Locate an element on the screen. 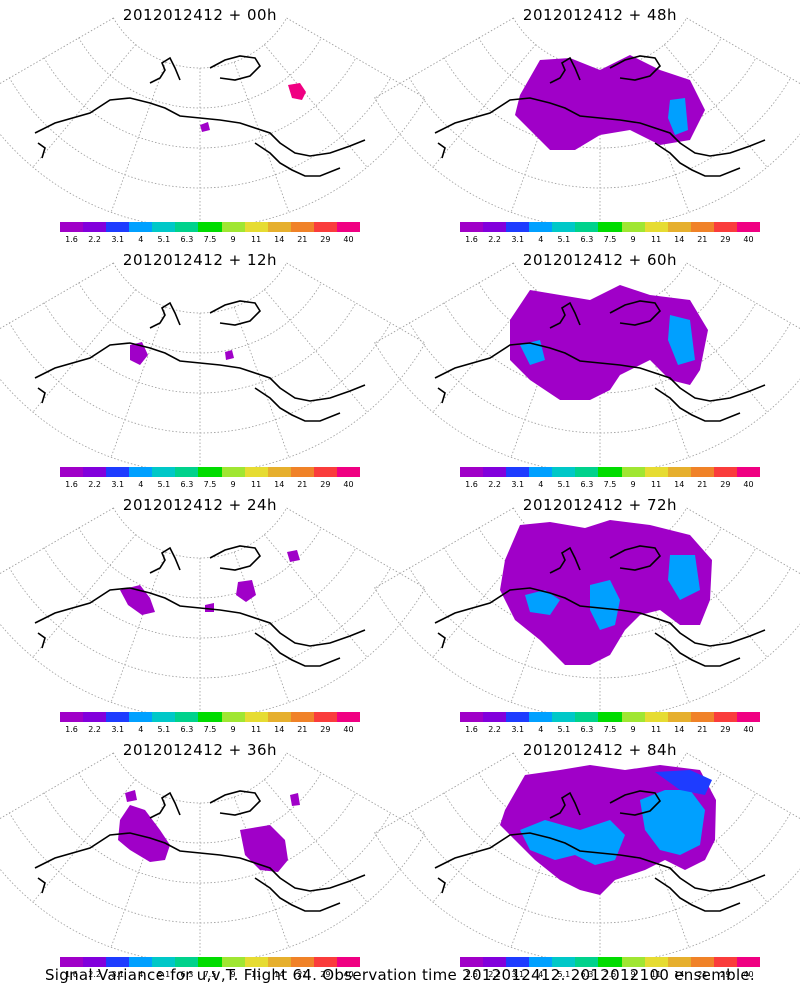  colorbar-label: 40 is located at coordinates (748, 974).